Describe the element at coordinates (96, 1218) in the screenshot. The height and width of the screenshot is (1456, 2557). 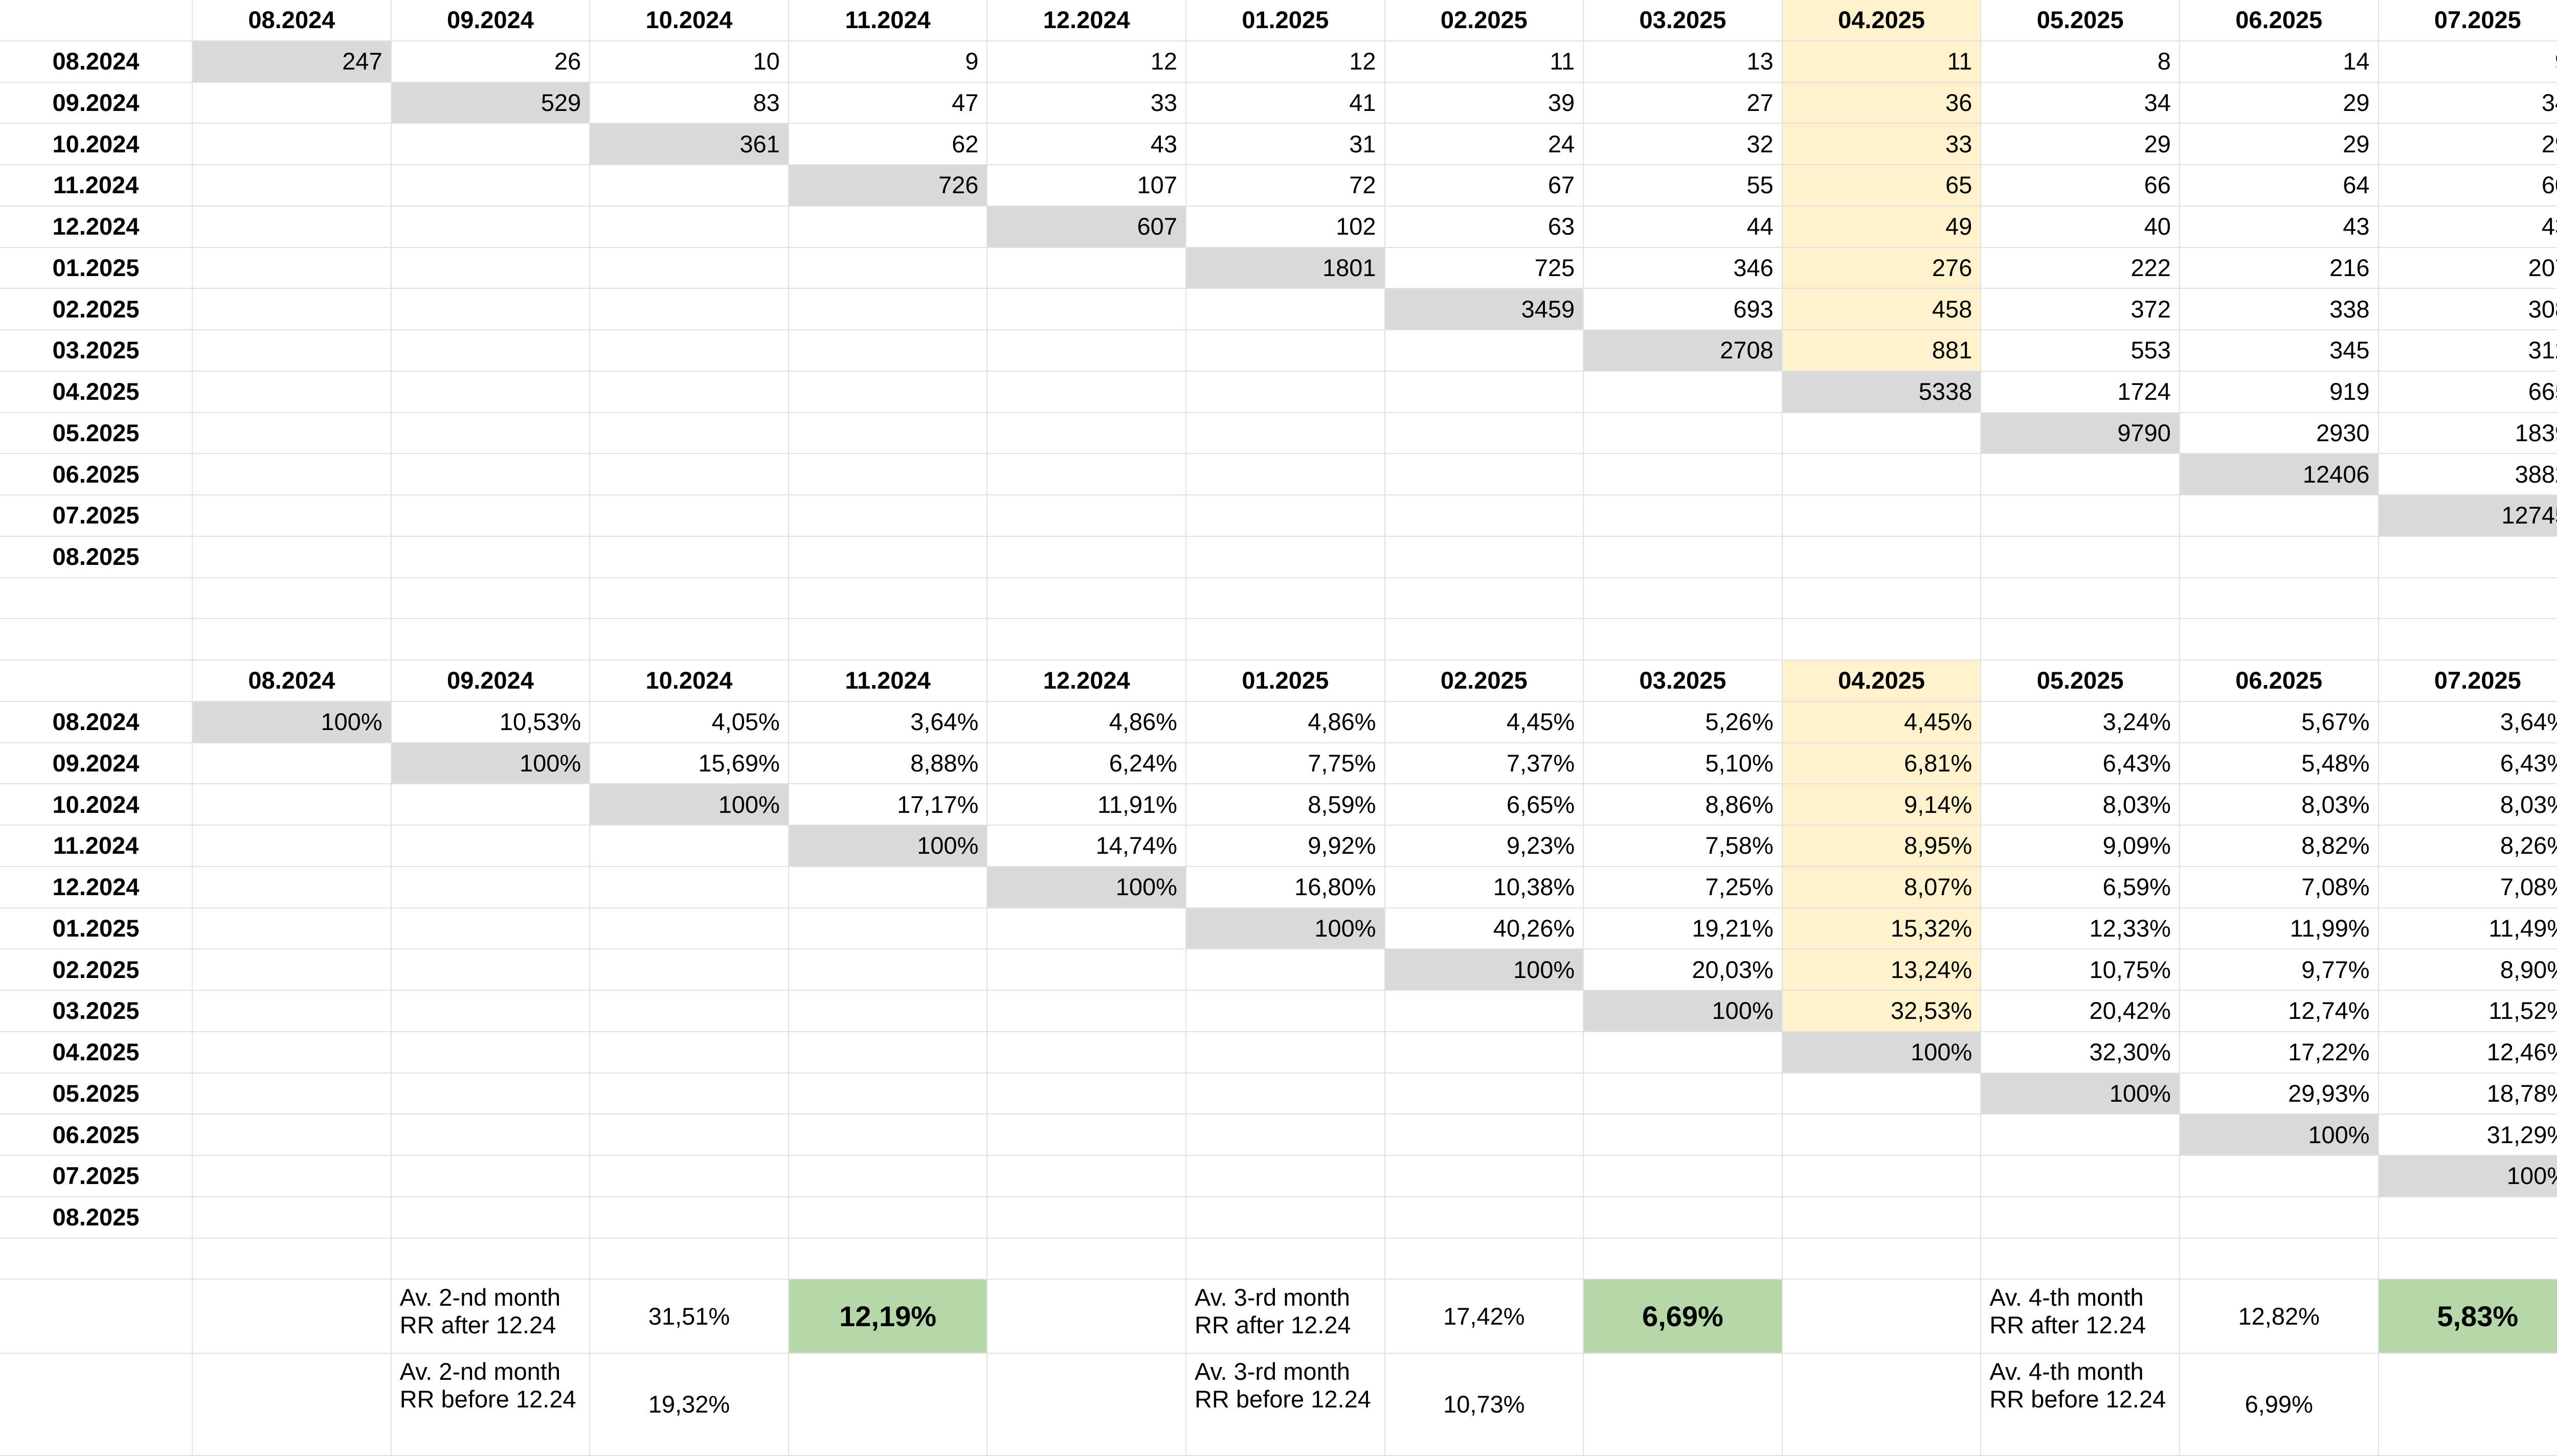
I see `rate-row-header: 08.2025` at that location.